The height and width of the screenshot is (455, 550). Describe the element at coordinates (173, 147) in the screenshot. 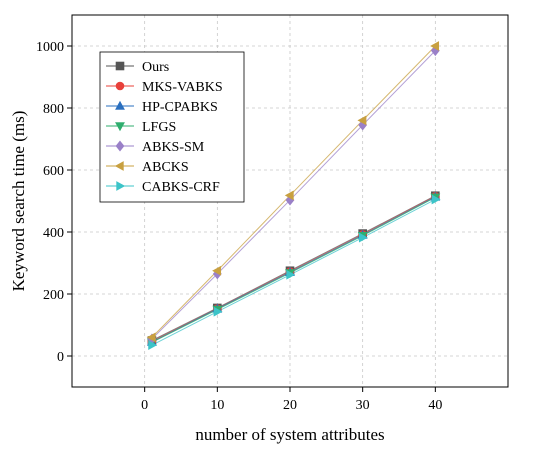

I see `legend-label: ABKS-SM` at that location.